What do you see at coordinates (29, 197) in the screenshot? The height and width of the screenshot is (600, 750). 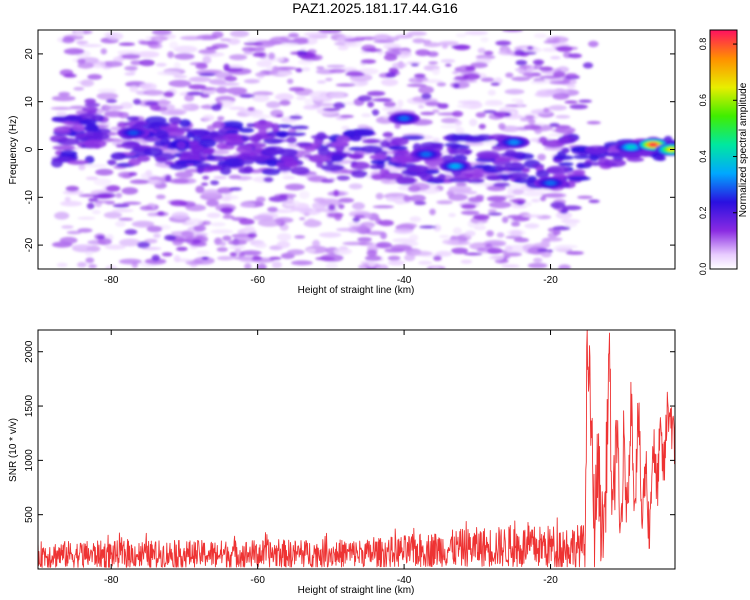 I see `y-tick-label: -10` at bounding box center [29, 197].